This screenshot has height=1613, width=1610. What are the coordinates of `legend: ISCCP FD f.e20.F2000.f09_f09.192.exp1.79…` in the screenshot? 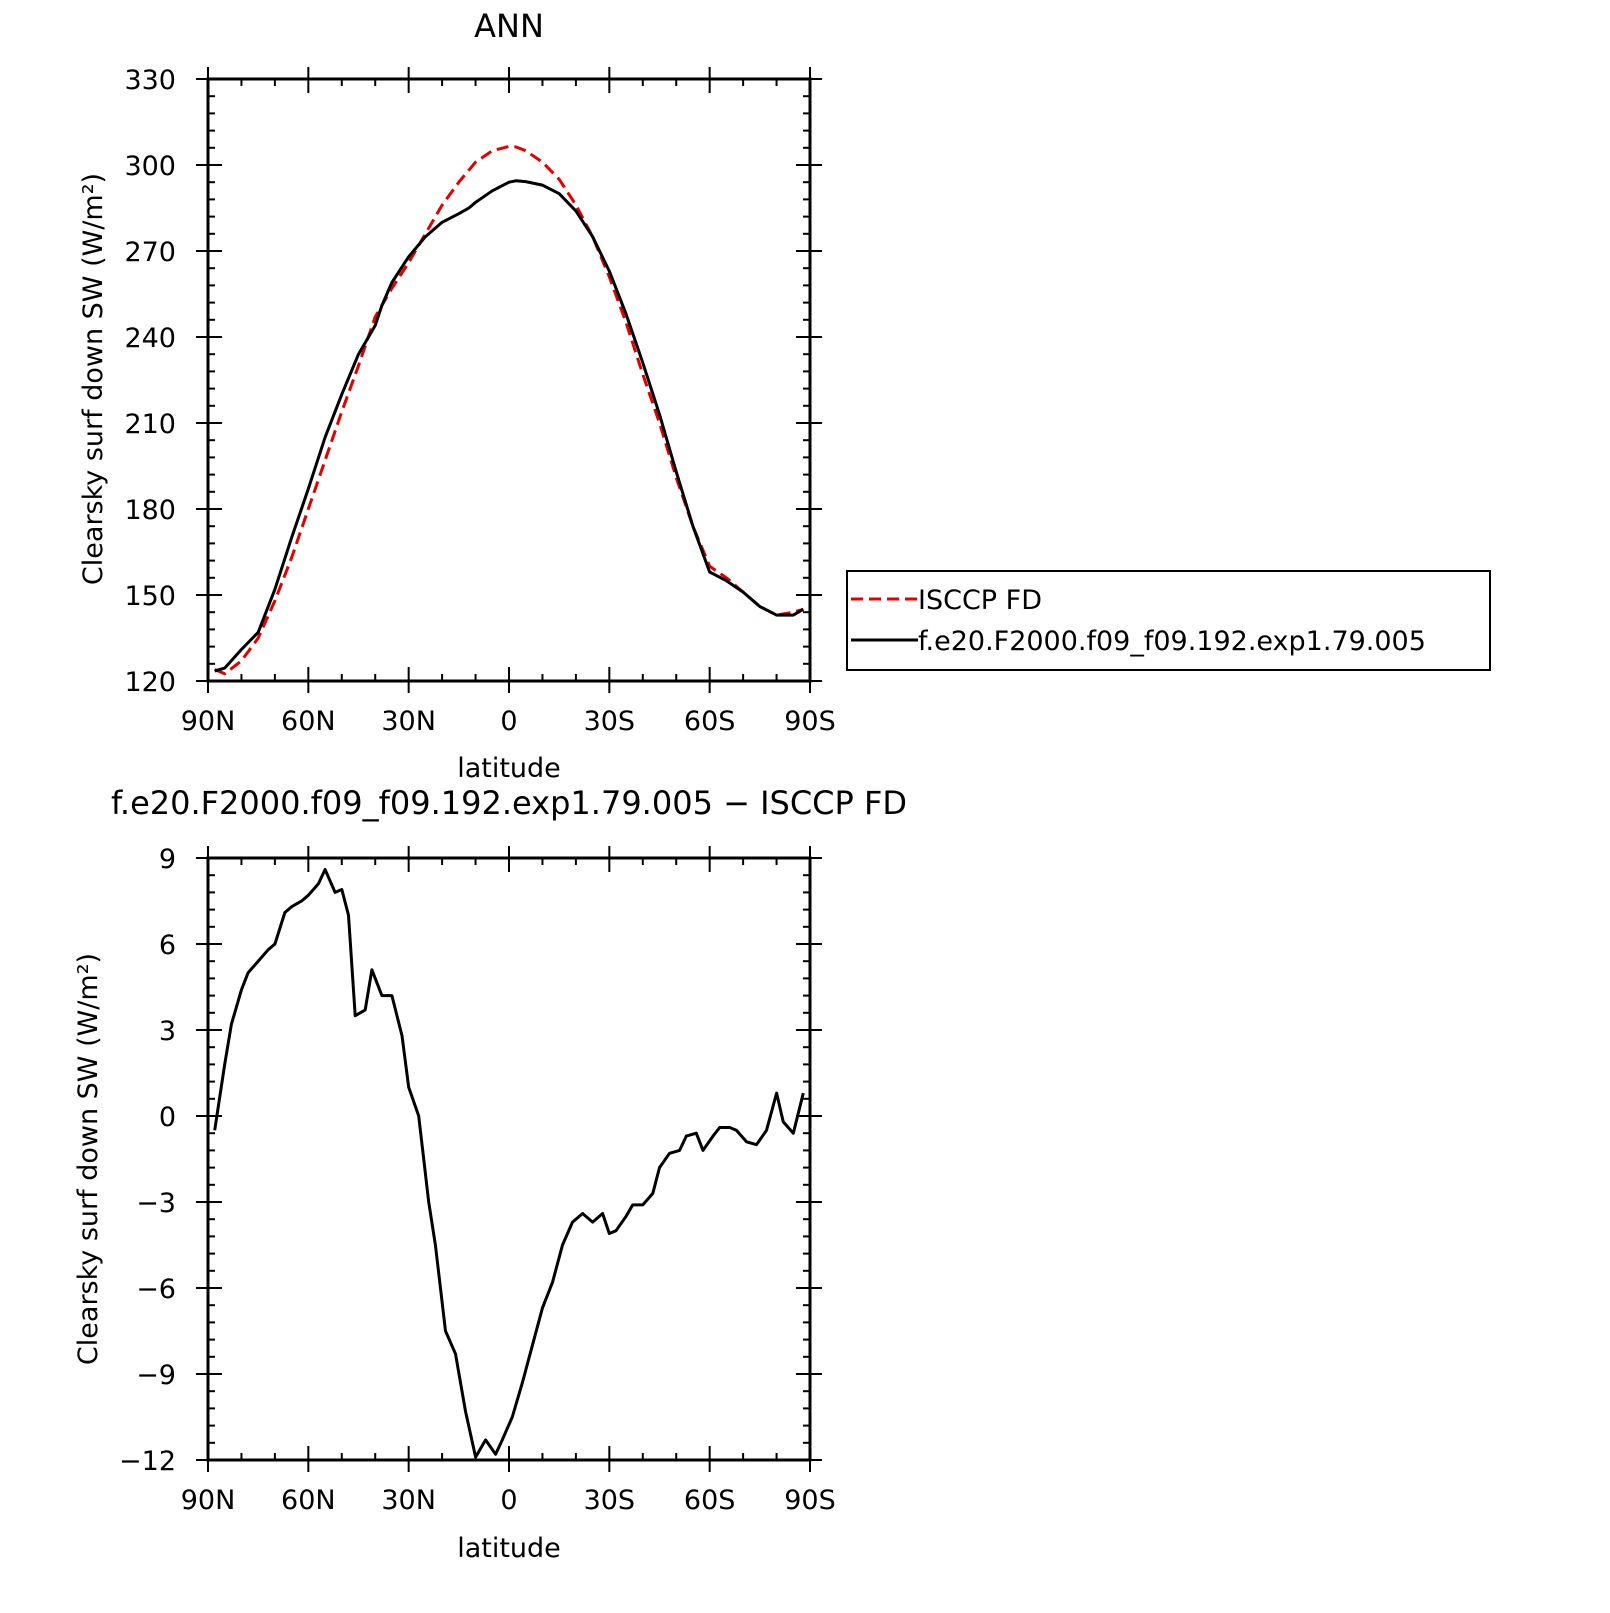 It's located at (1168, 620).